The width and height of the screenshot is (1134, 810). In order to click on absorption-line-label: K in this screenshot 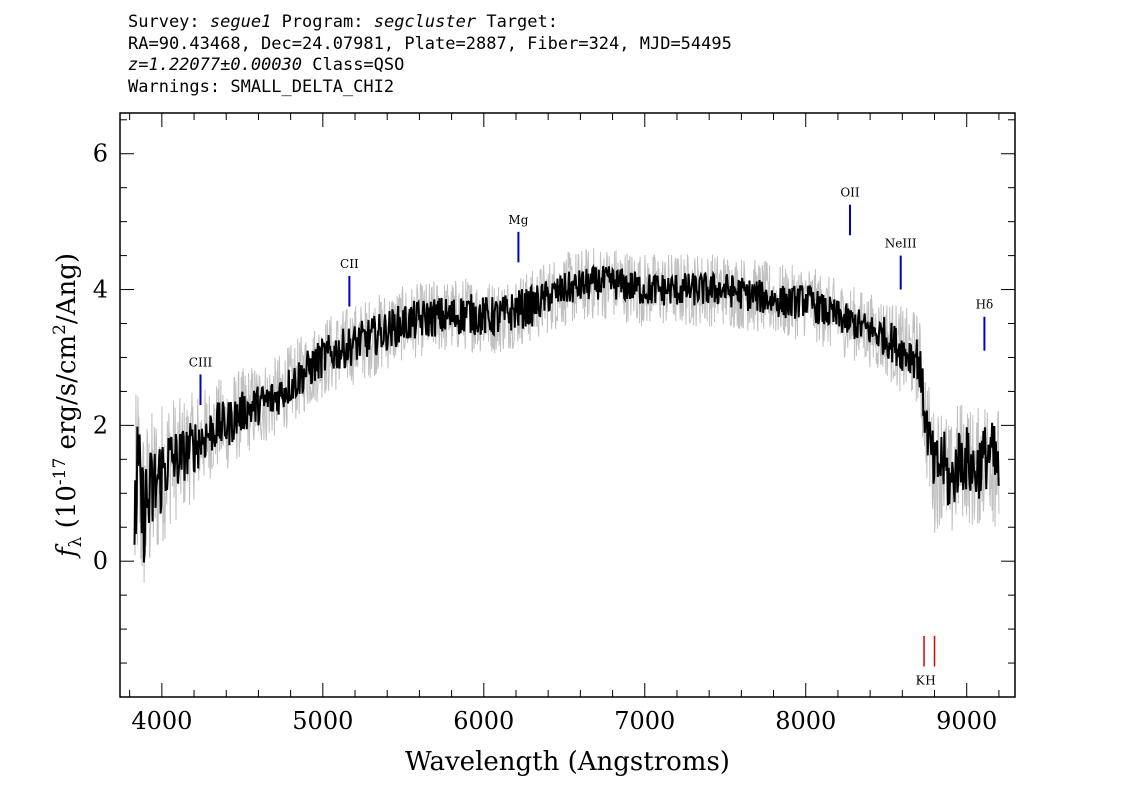, I will do `click(921, 680)`.